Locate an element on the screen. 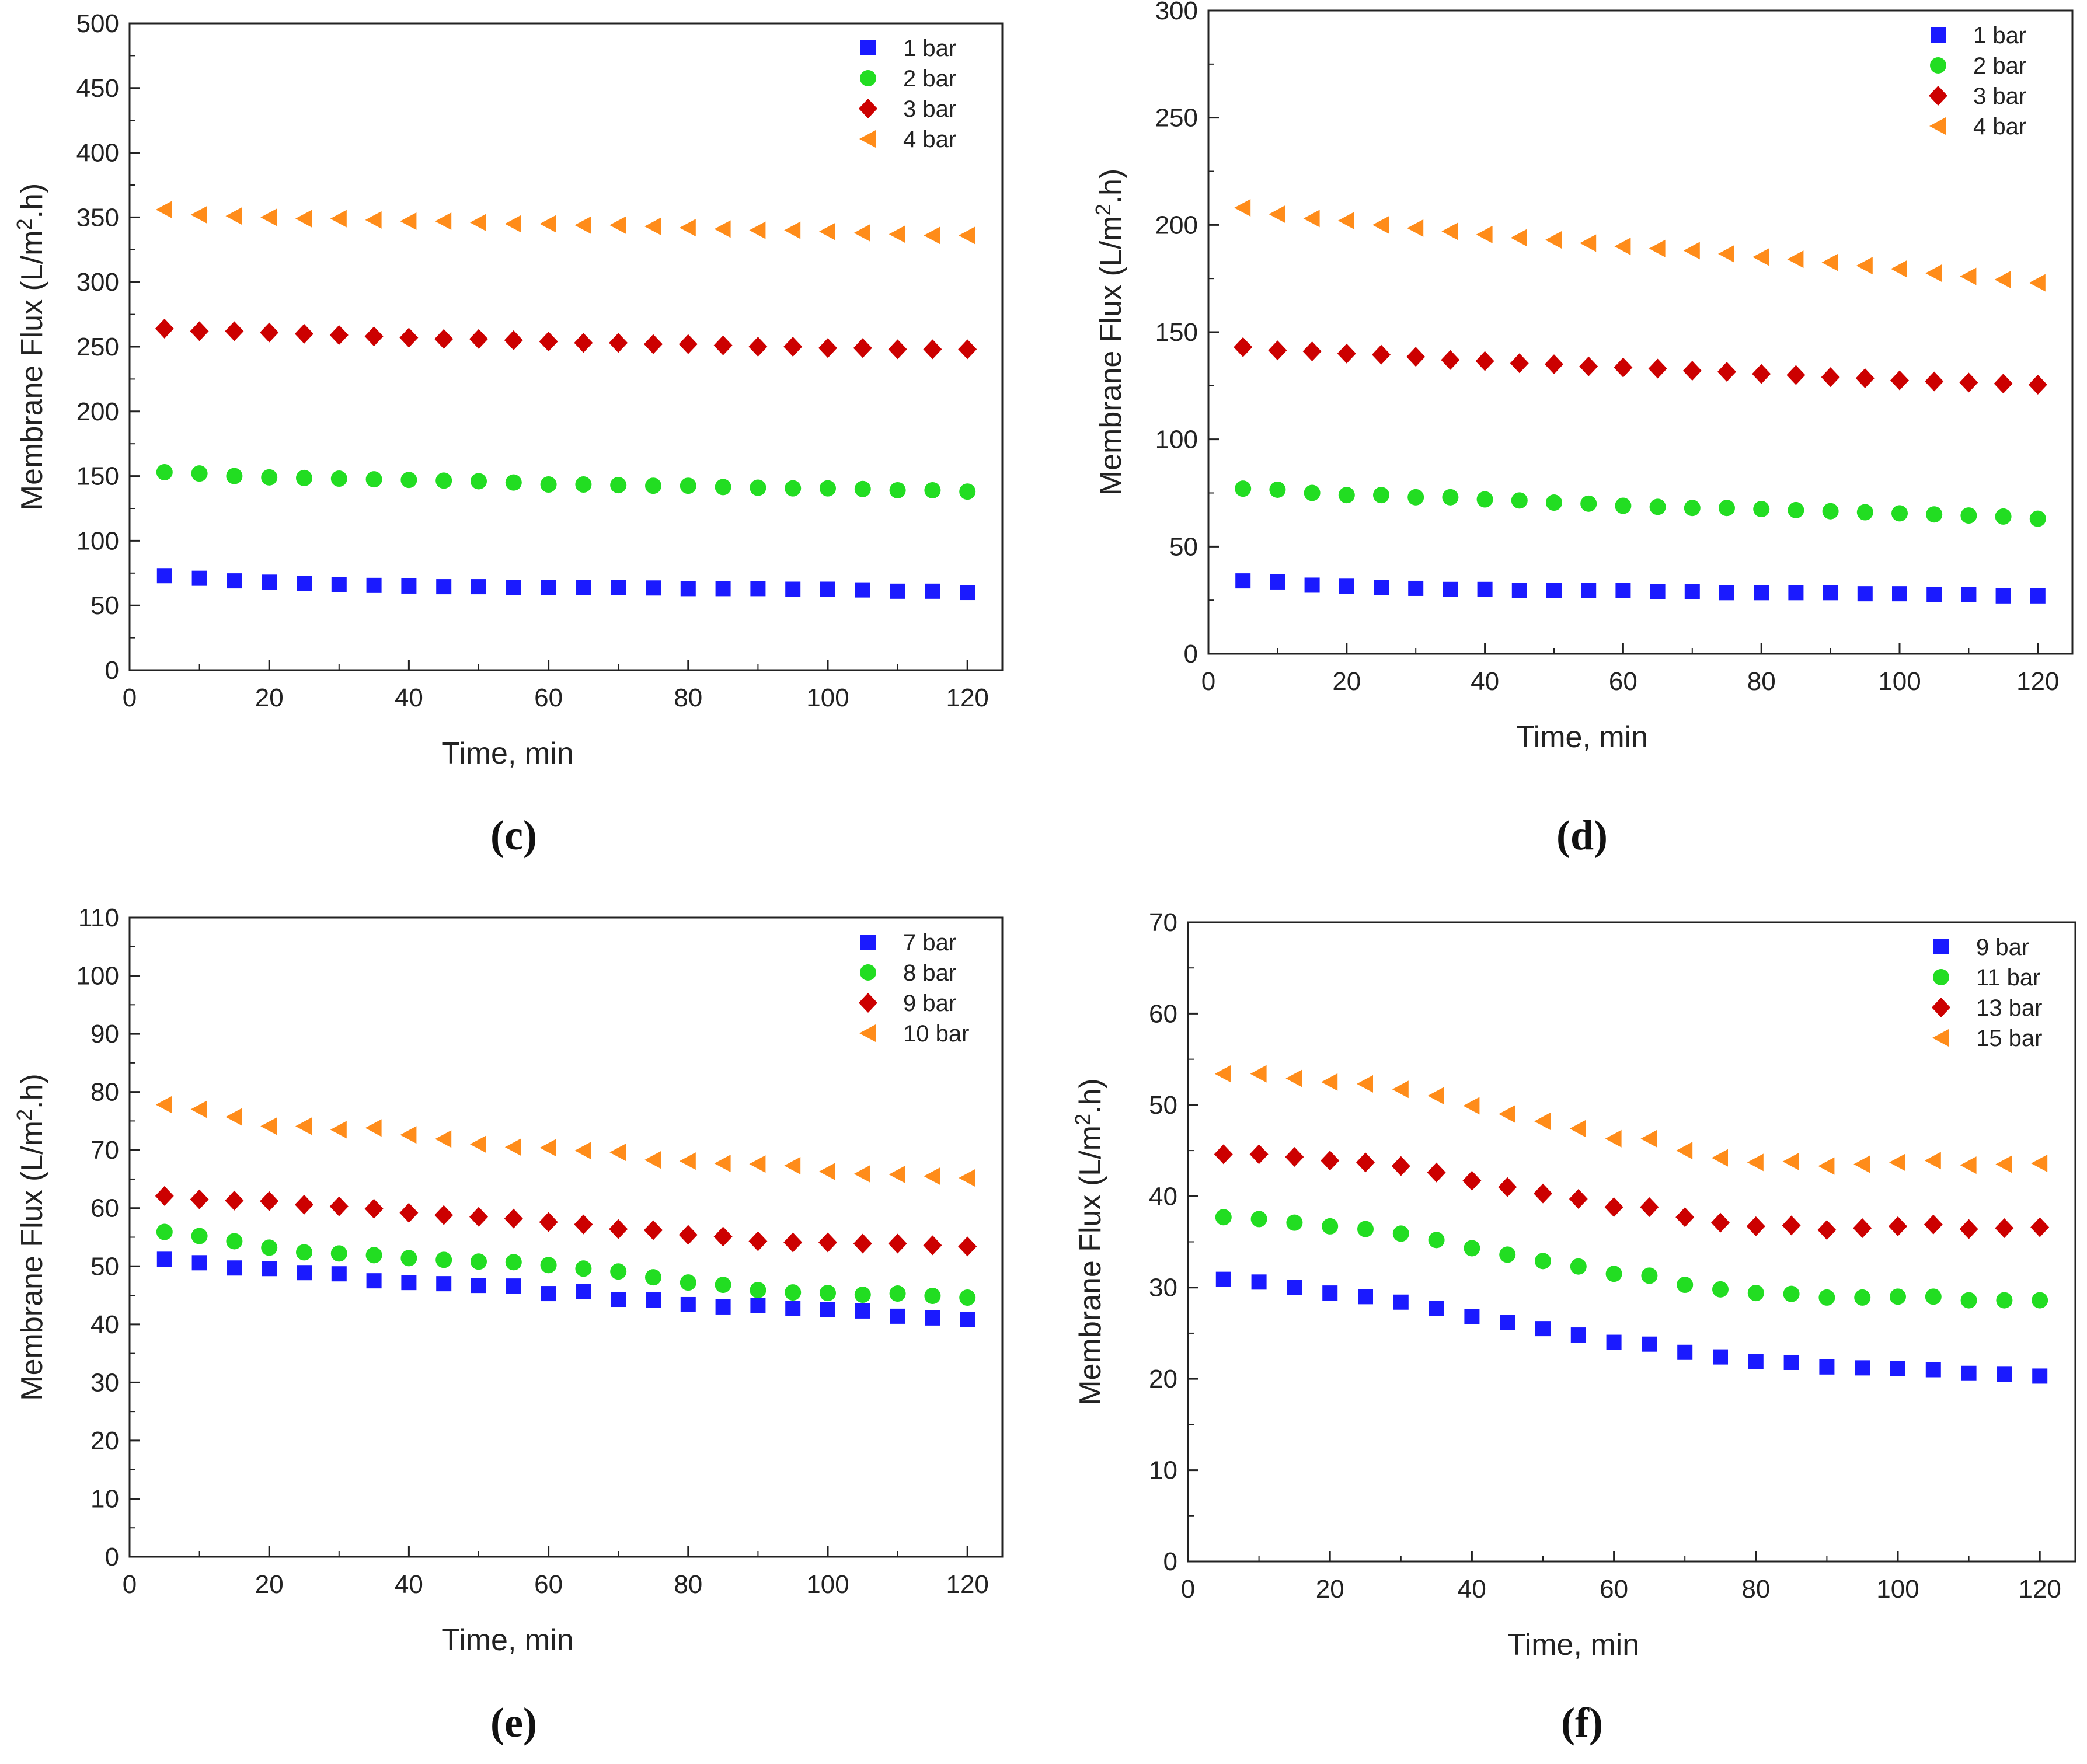  legend-label: 9 bar is located at coordinates (2002, 948).